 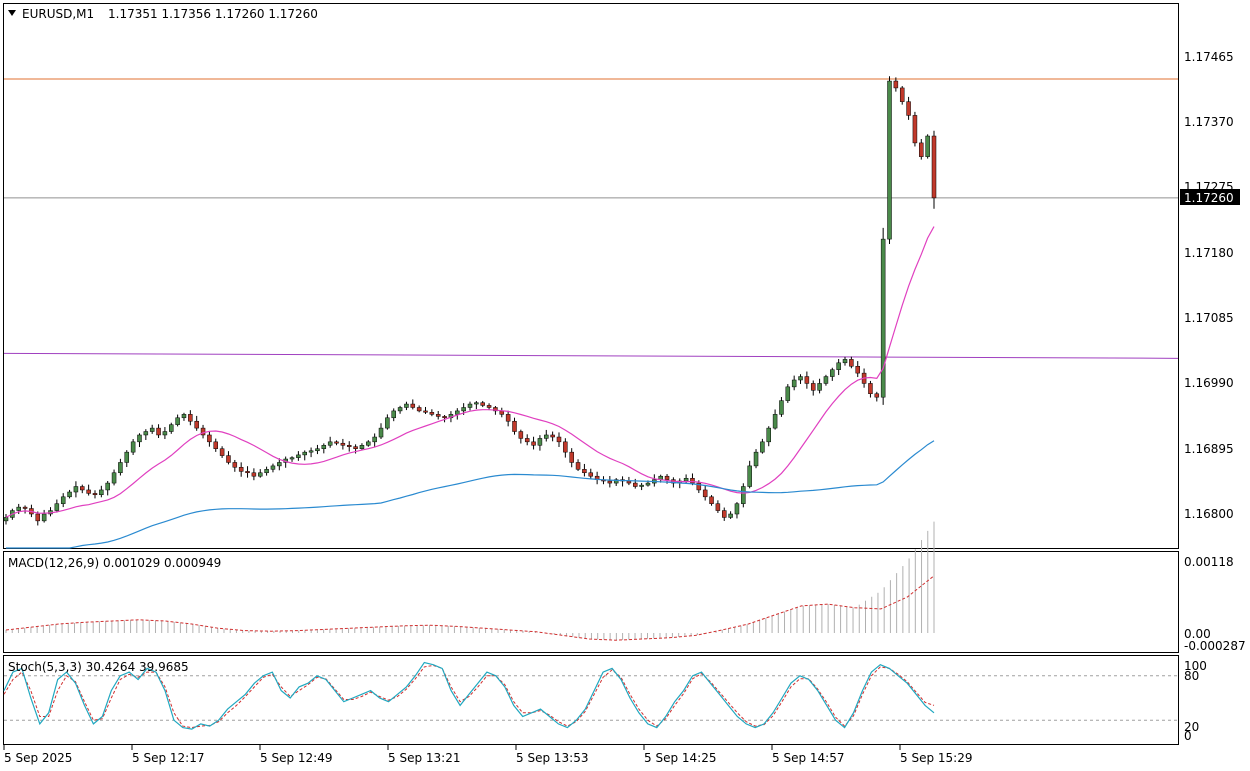 What do you see at coordinates (1209, 198) in the screenshot?
I see `current-price-label: 1.17260` at bounding box center [1209, 198].